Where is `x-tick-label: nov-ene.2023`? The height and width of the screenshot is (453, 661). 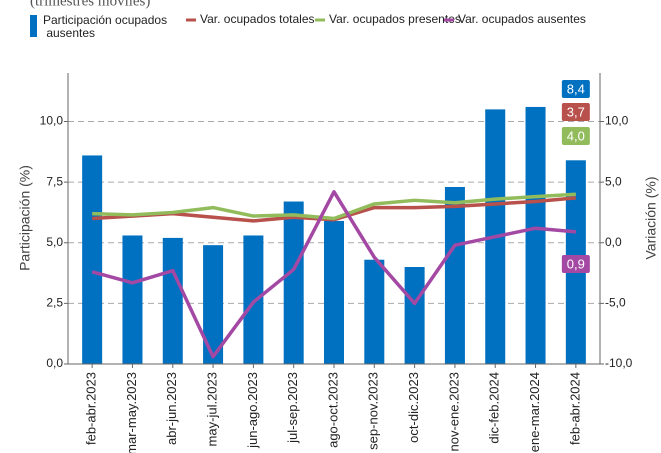
x-tick-label: nov-ene.2023 is located at coordinates (453, 412).